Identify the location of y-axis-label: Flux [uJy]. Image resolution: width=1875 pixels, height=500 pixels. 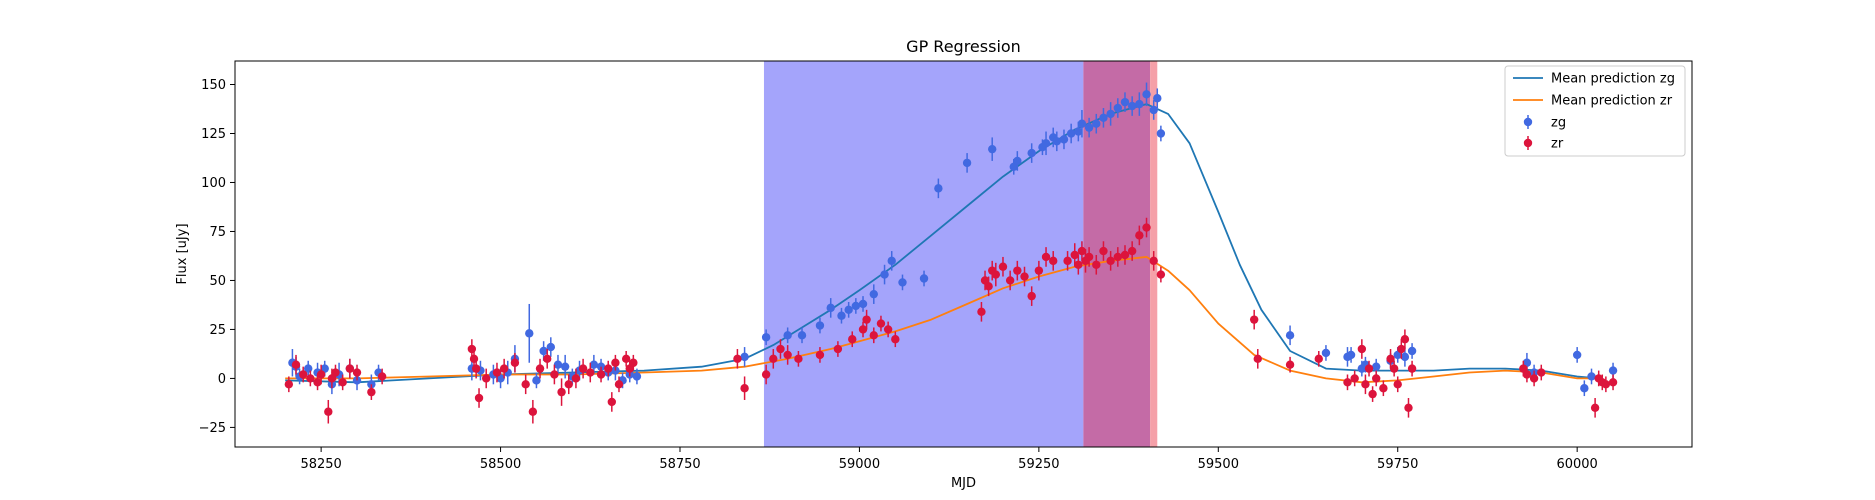
(182, 253).